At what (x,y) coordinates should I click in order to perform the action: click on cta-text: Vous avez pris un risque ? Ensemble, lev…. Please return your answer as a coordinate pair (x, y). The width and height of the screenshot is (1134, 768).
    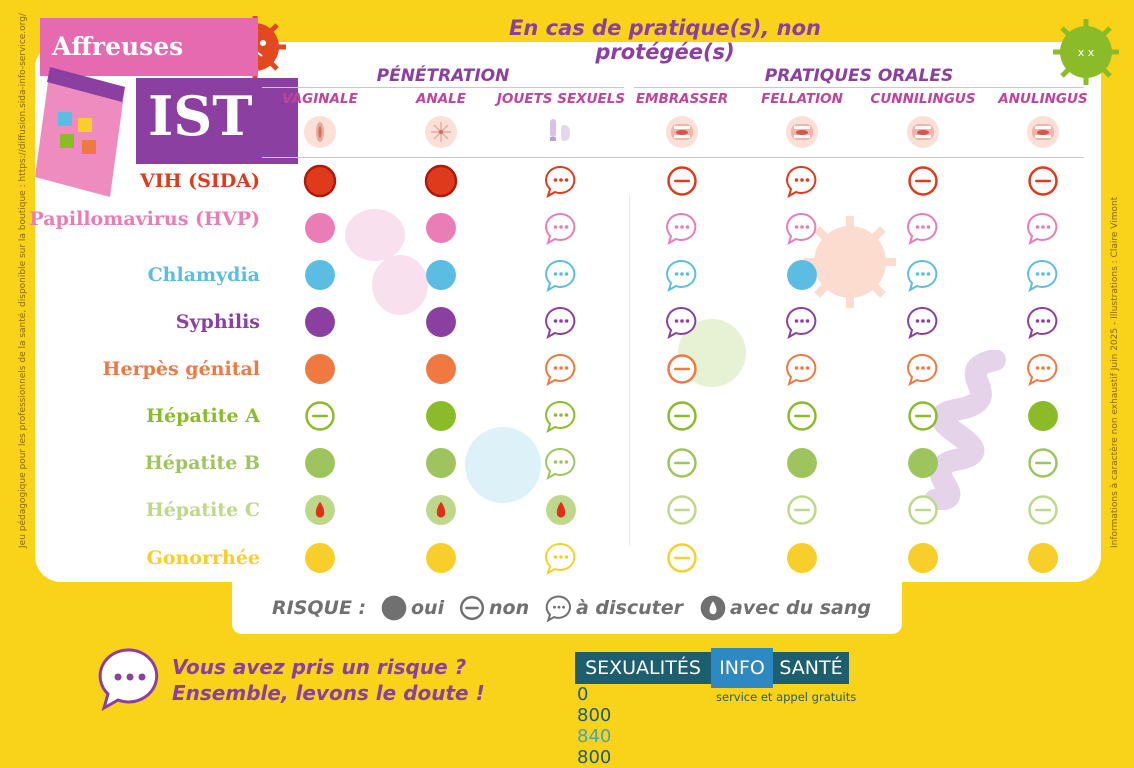
    Looking at the image, I should click on (328, 680).